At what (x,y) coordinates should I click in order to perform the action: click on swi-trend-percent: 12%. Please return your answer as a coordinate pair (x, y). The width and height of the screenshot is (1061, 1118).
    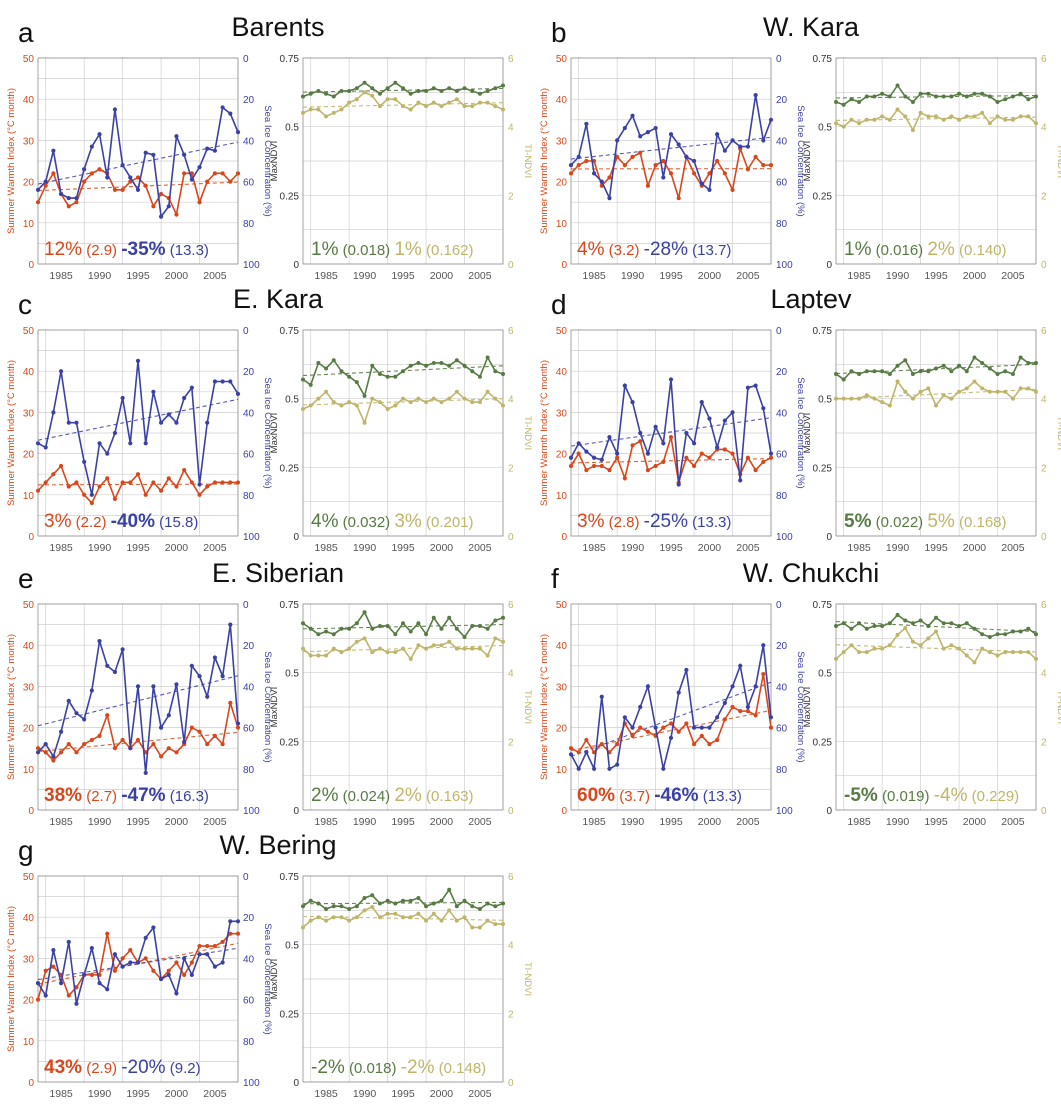
    Looking at the image, I should click on (63, 249).